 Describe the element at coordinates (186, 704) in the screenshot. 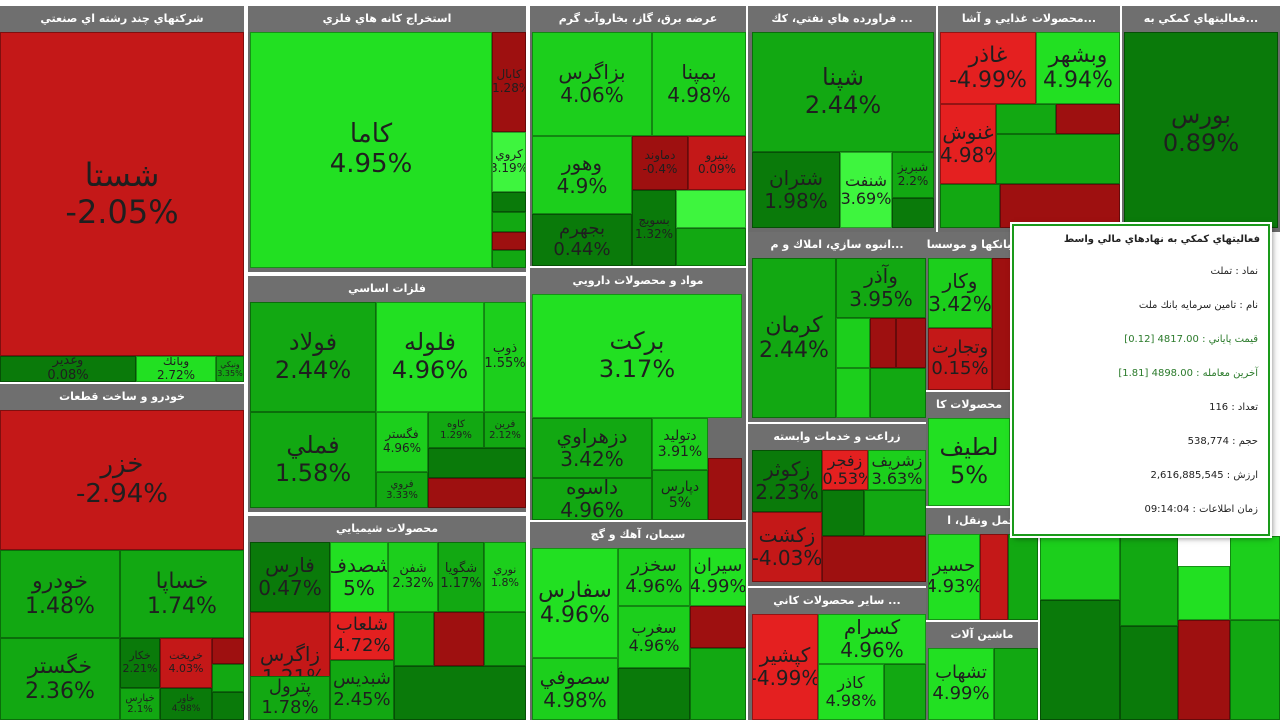

I see `stock-tile: خاور 4.98%` at that location.